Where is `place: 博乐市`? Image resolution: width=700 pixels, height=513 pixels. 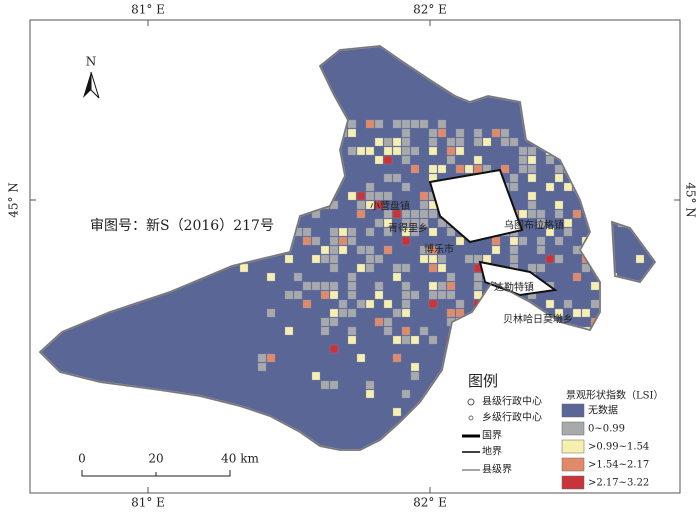 place: 博乐市 is located at coordinates (439, 249).